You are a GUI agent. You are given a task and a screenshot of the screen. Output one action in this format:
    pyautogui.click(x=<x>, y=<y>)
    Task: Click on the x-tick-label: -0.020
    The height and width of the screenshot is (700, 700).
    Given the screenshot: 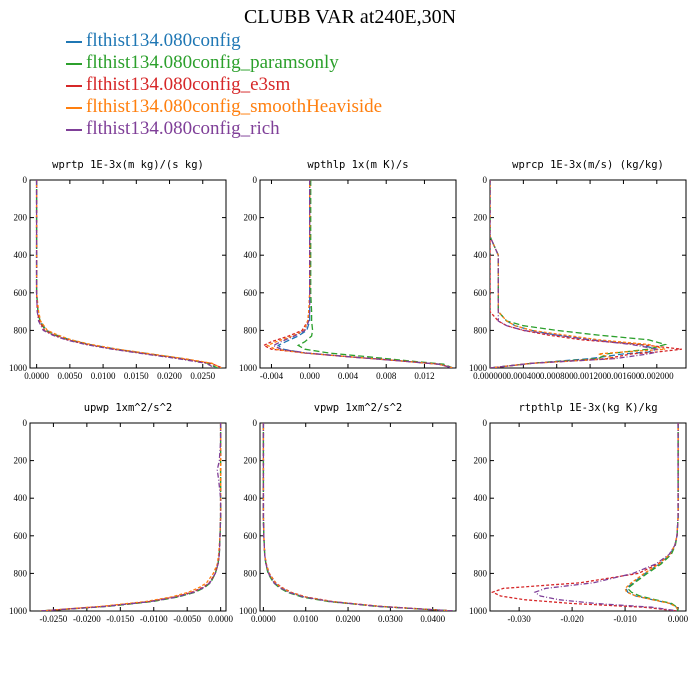 What is the action you would take?
    pyautogui.click(x=572, y=619)
    